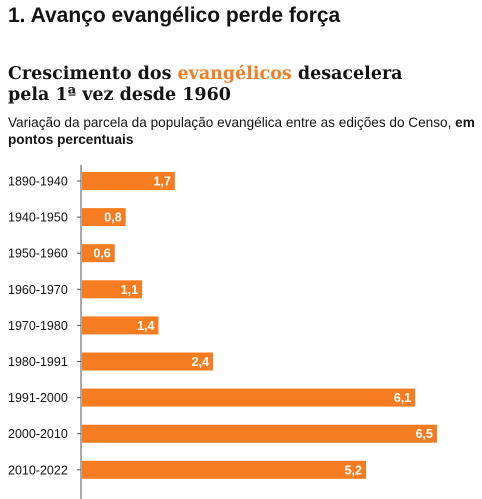  I want to click on value-label: 5,2, so click(353, 470).